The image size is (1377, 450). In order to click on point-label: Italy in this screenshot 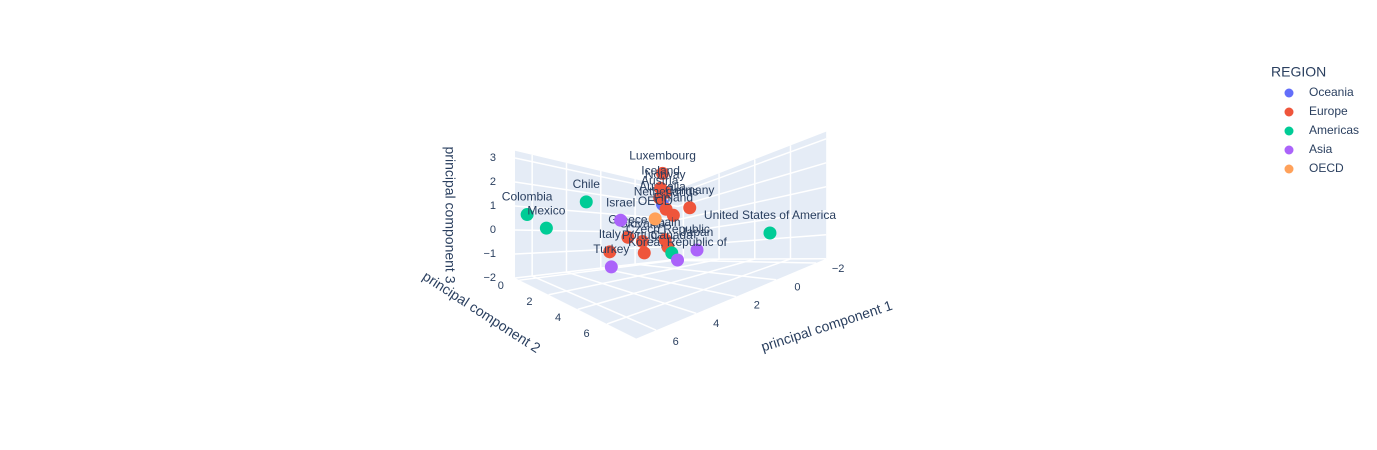, I will do `click(610, 234)`.